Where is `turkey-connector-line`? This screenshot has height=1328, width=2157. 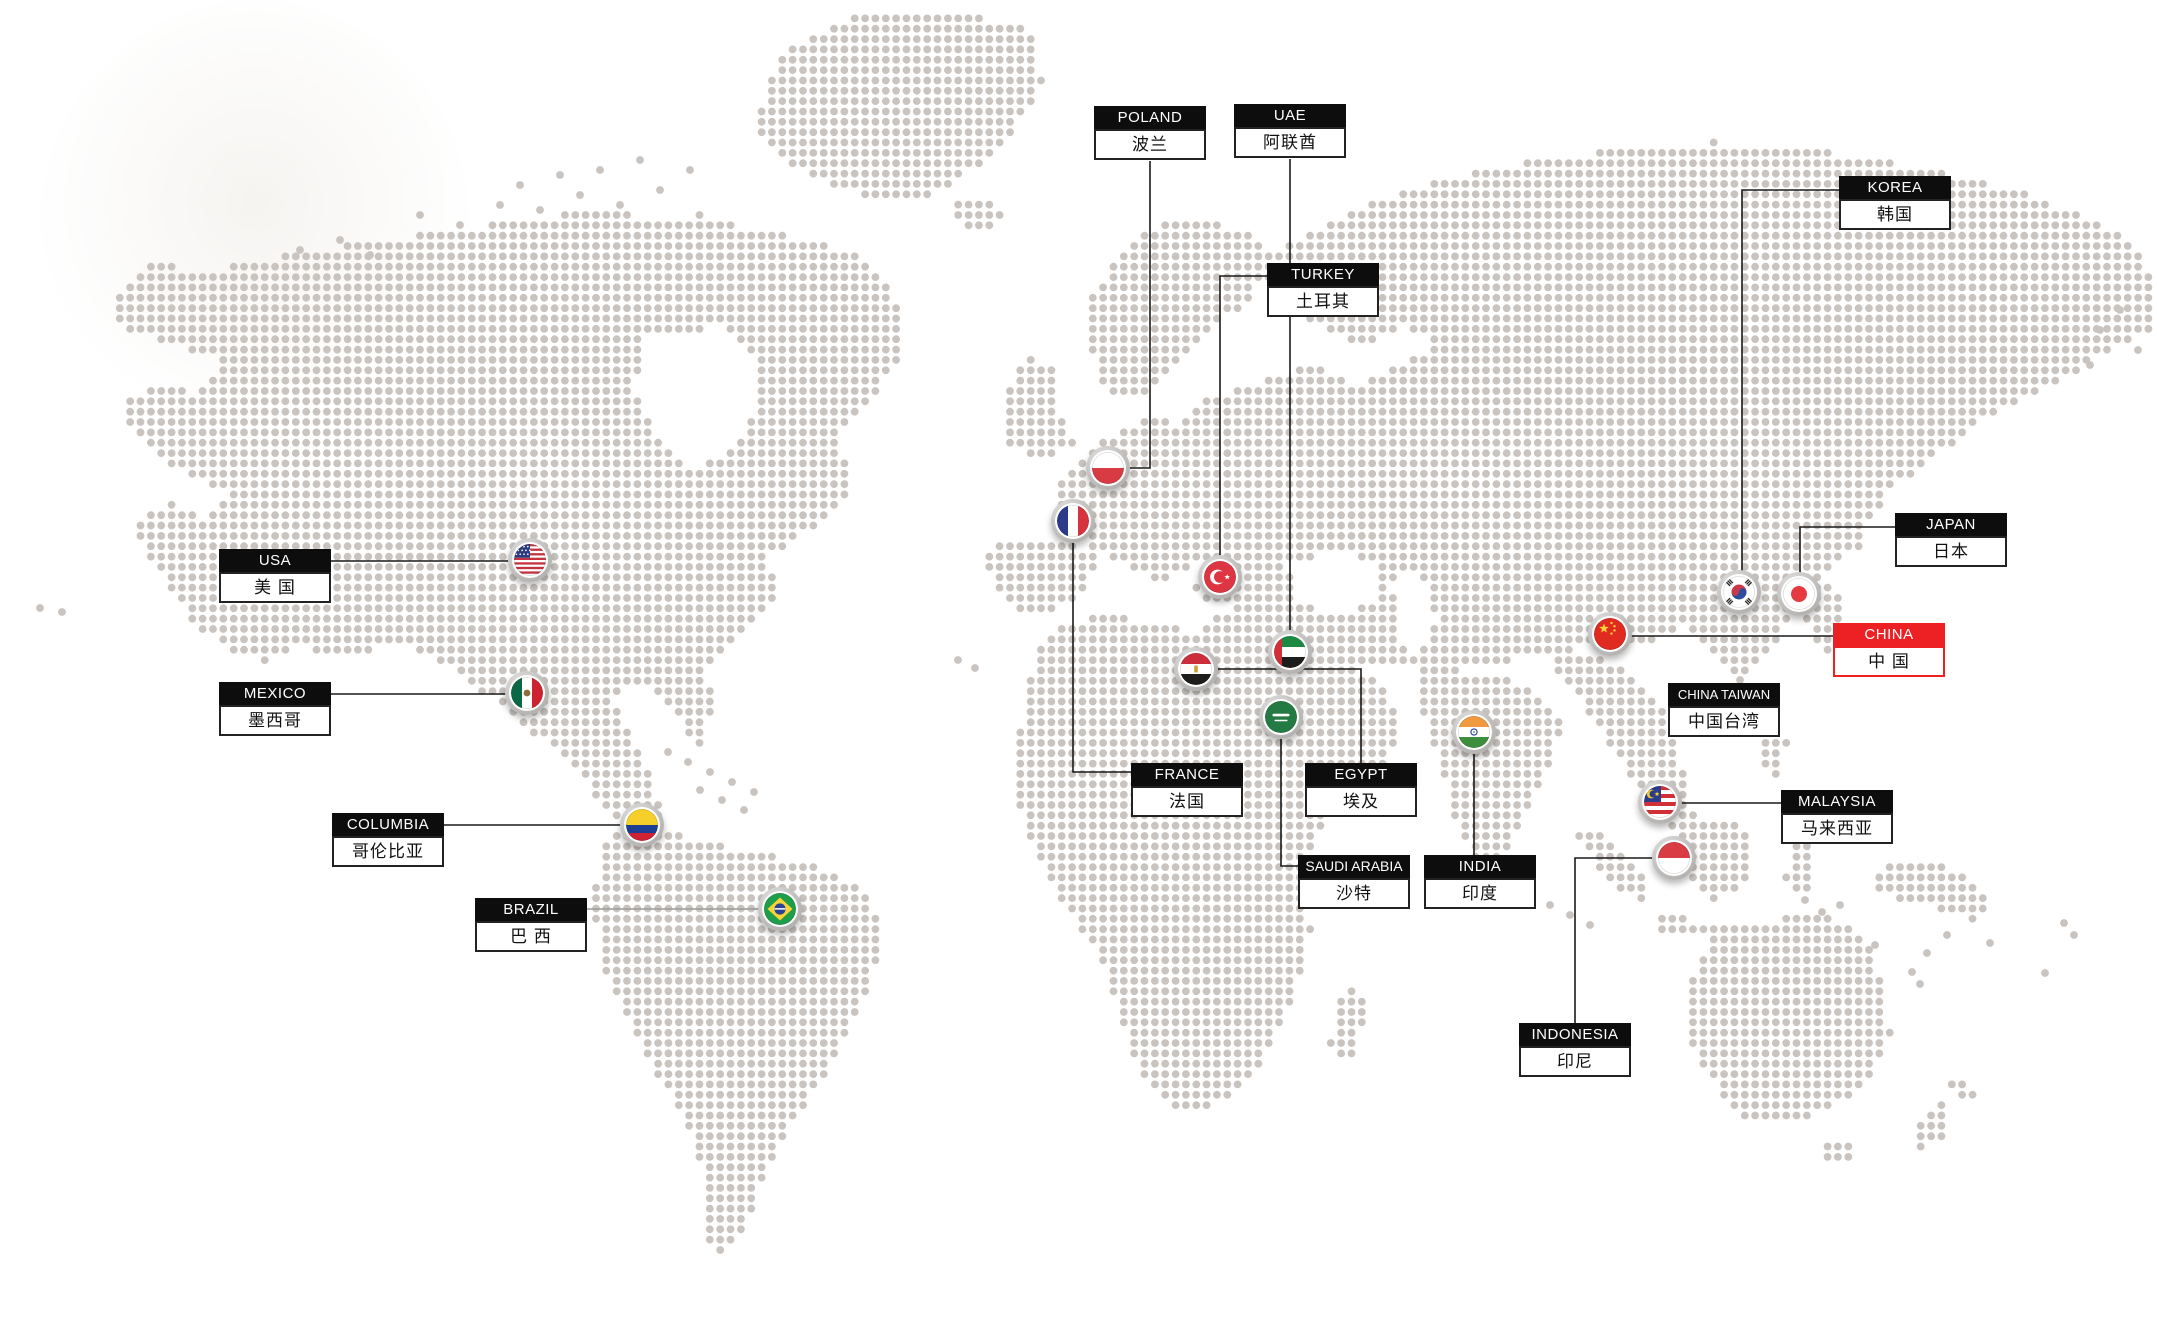
turkey-connector-line is located at coordinates (1243, 426).